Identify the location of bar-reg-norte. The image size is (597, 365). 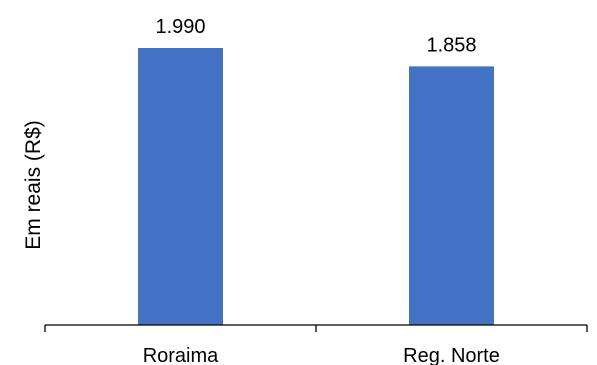
(451, 195).